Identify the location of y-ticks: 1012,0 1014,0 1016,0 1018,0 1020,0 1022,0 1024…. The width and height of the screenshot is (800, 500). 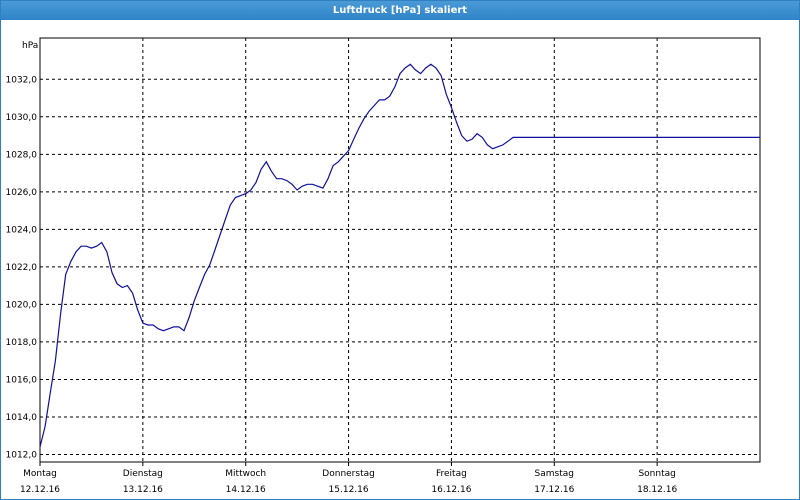
(22, 267).